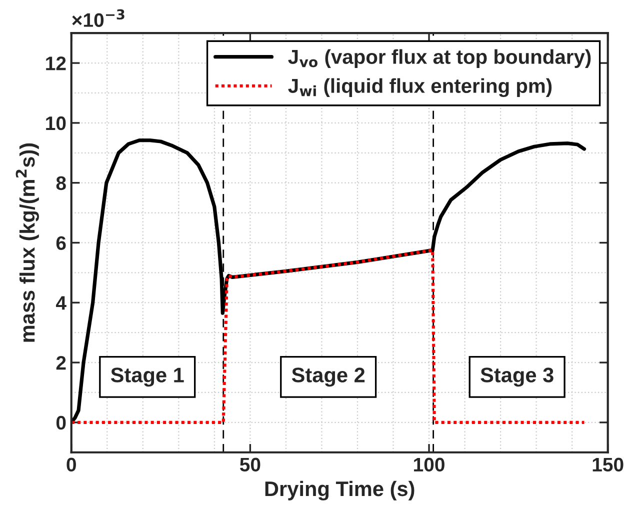  I want to click on legend-label: J$_{wi}$ (liquid flux entering pm), so click(420, 88).